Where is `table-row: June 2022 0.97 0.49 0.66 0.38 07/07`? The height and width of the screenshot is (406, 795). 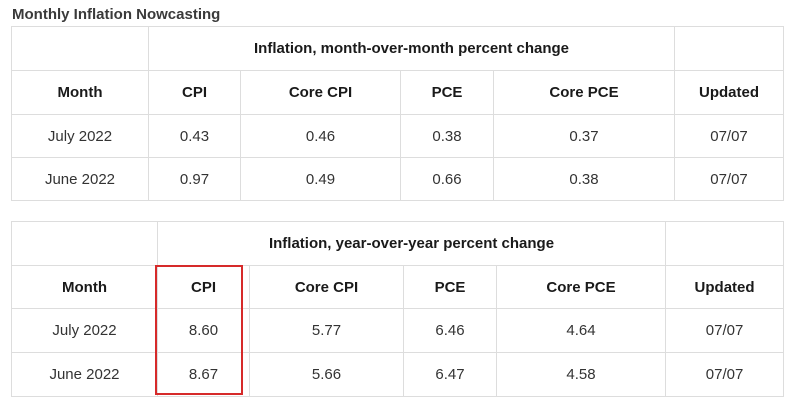 table-row: June 2022 0.97 0.49 0.66 0.38 07/07 is located at coordinates (398, 179).